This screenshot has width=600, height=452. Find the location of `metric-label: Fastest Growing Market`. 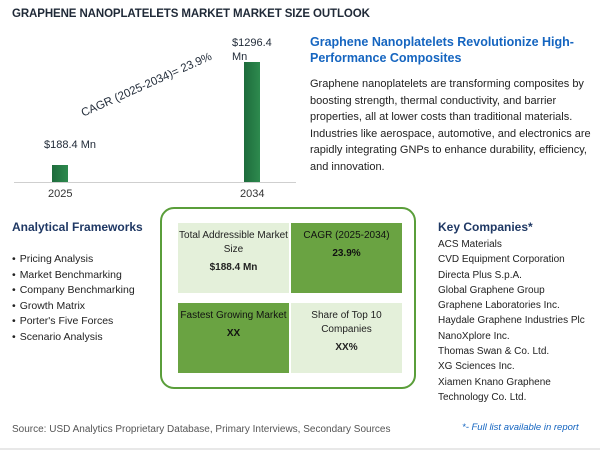

metric-label: Fastest Growing Market is located at coordinates (233, 315).